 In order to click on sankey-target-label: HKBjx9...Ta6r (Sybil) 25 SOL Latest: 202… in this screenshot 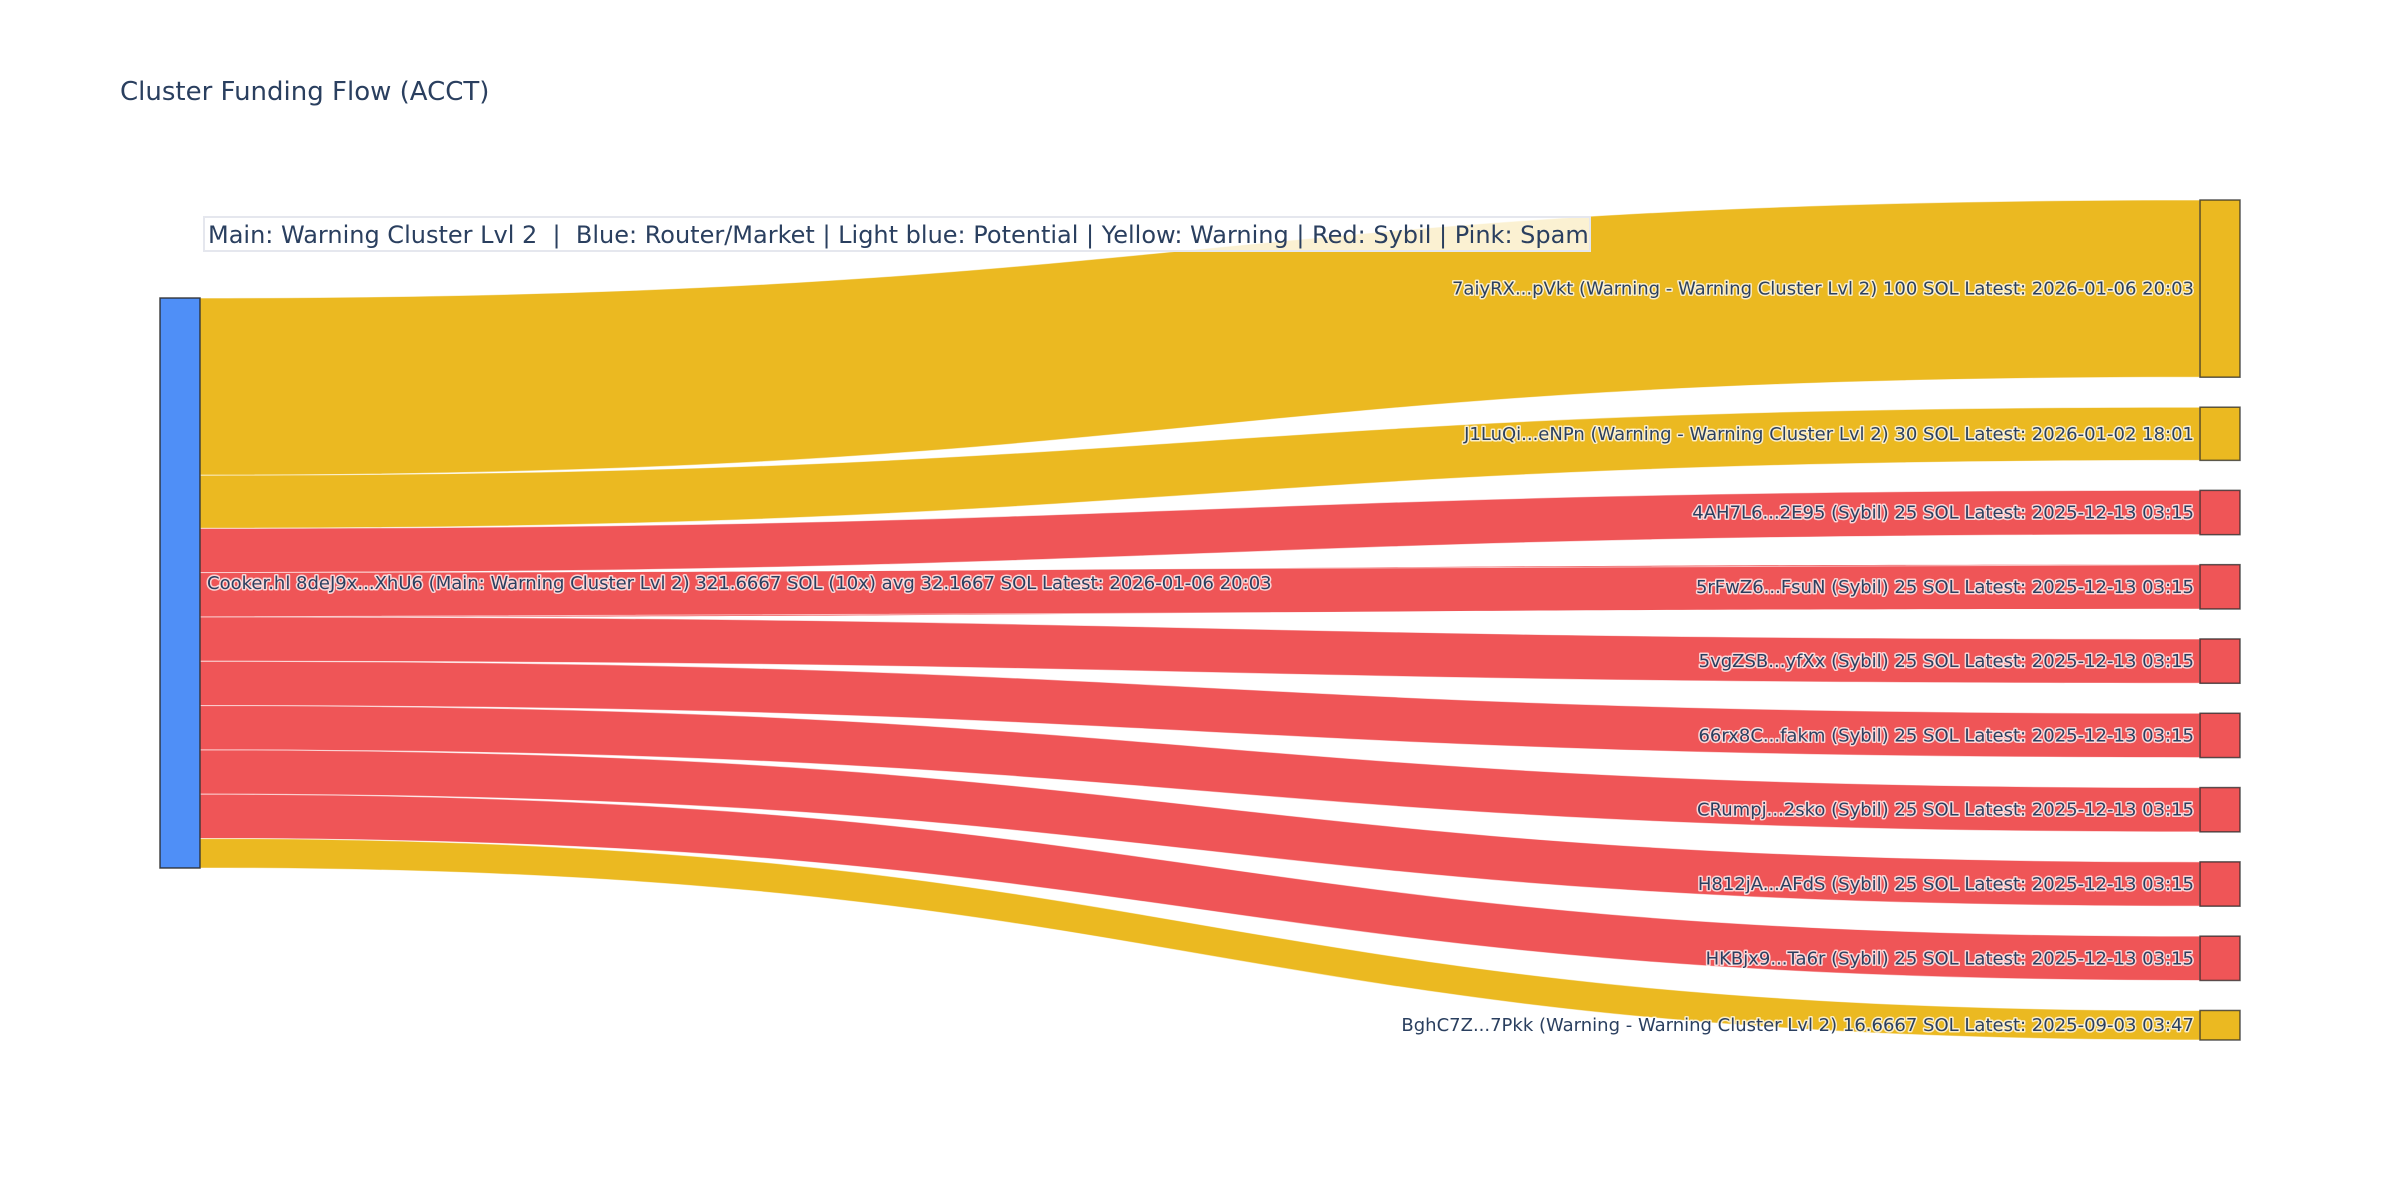, I will do `click(1950, 958)`.